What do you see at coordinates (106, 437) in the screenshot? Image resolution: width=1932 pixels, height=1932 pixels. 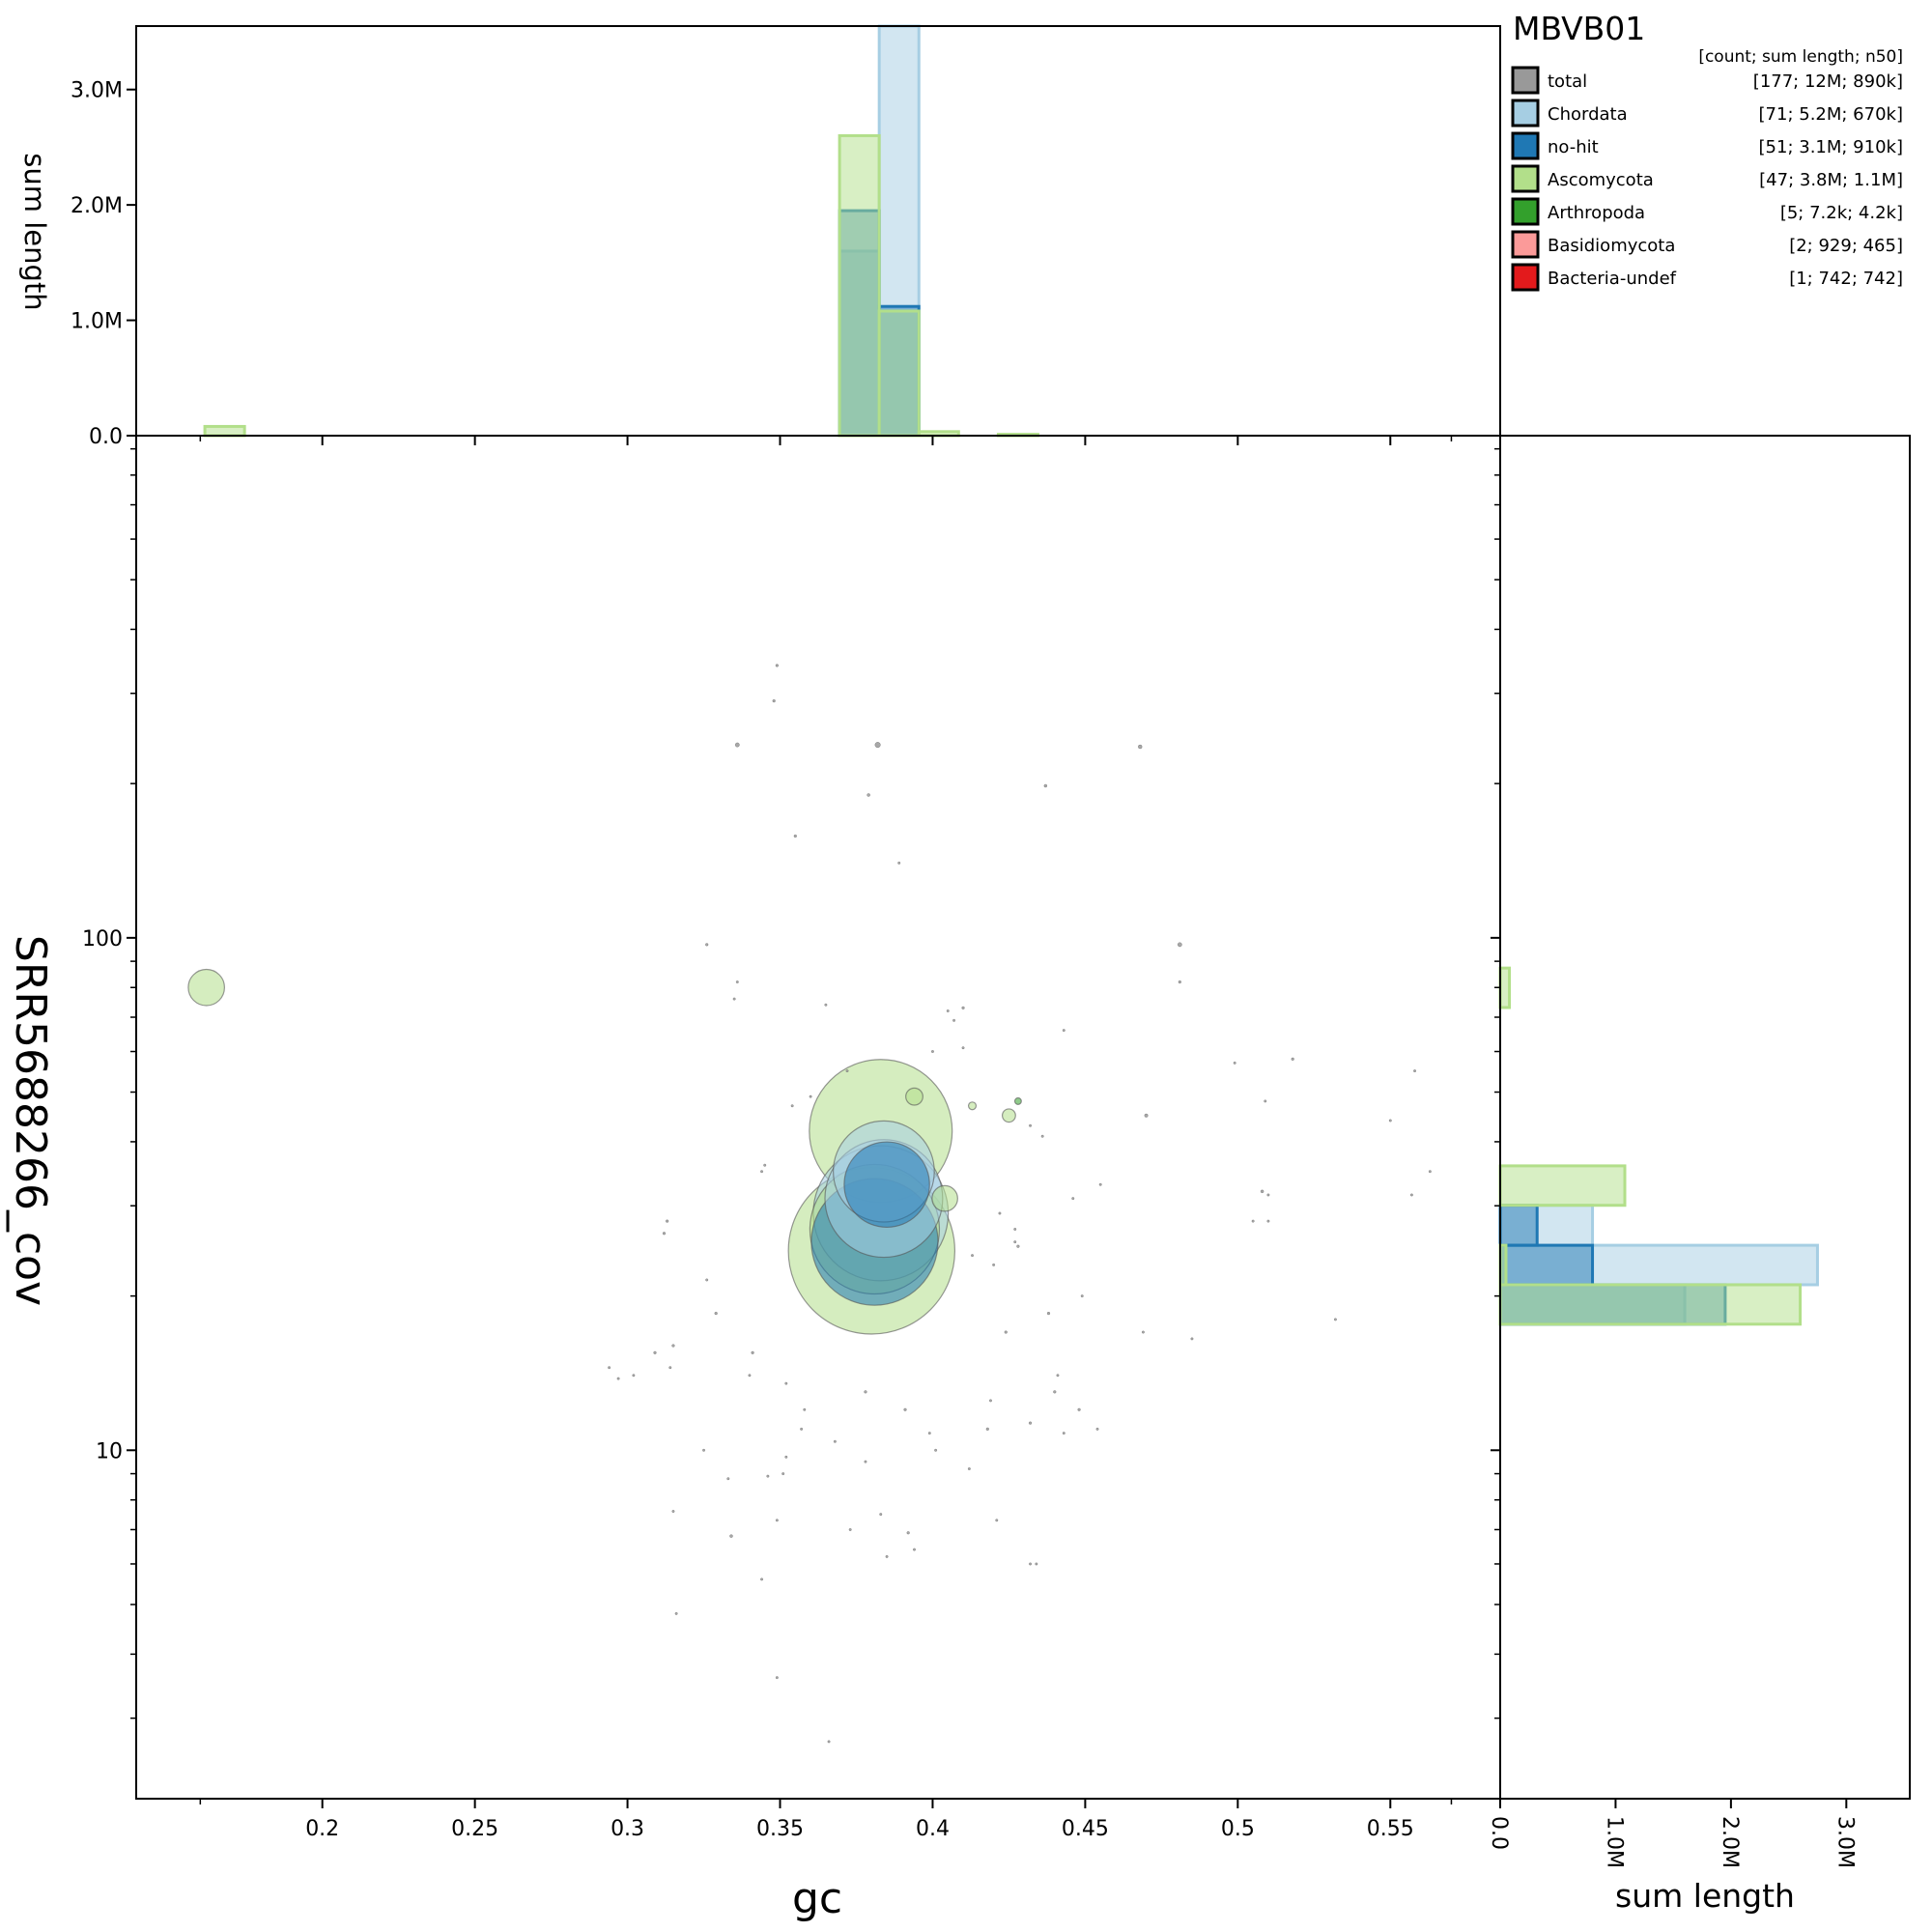 I see `top-hist-y-tick-label: 0.0` at bounding box center [106, 437].